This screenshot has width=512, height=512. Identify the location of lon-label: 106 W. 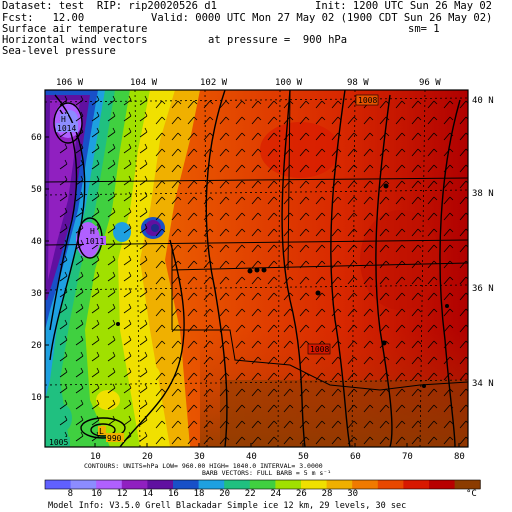
(70, 83).